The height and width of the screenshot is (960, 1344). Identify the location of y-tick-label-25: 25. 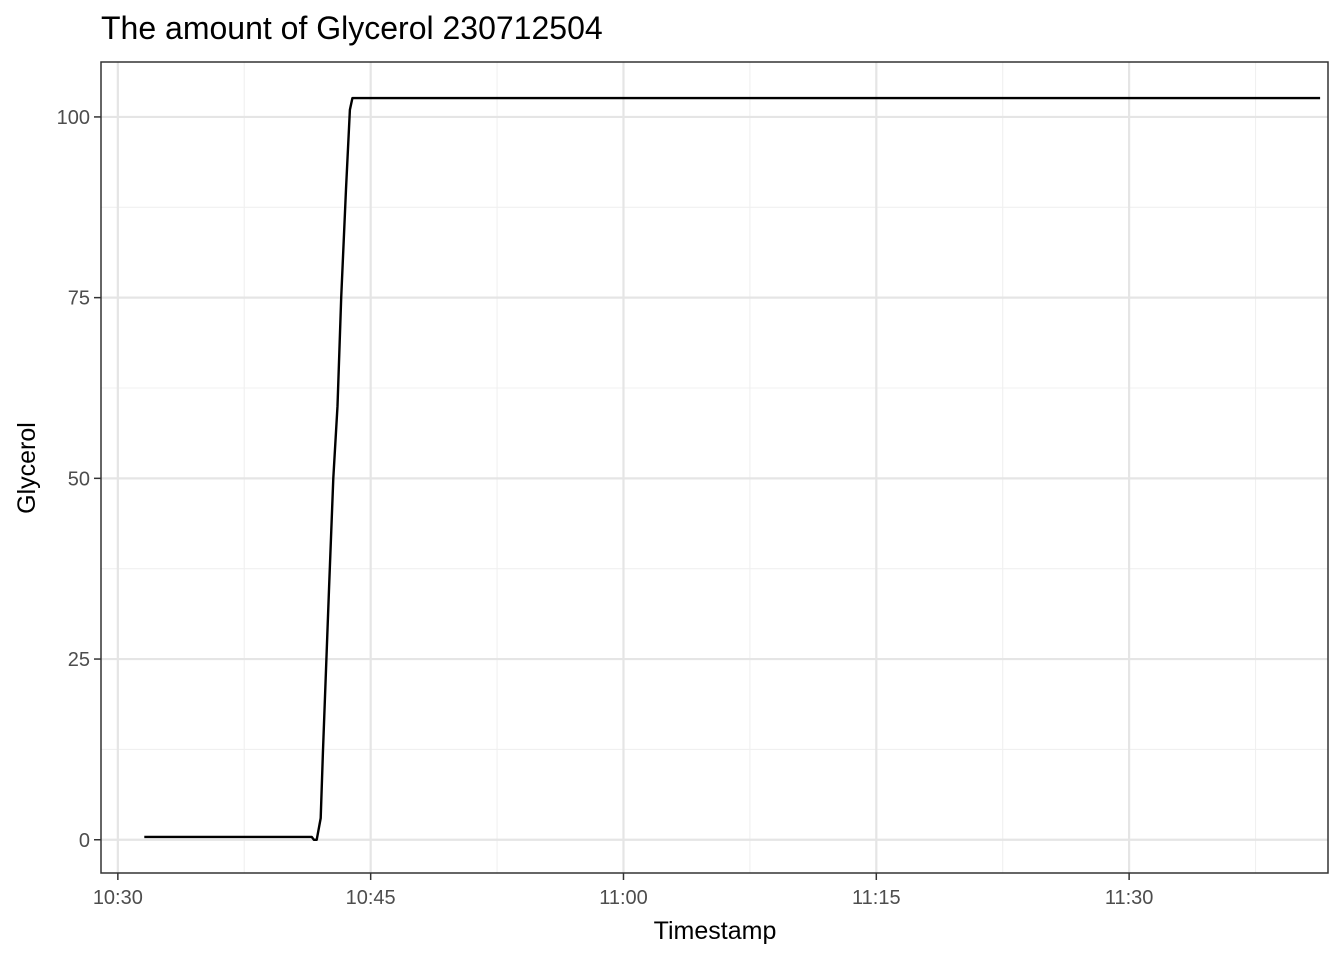
(79, 660).